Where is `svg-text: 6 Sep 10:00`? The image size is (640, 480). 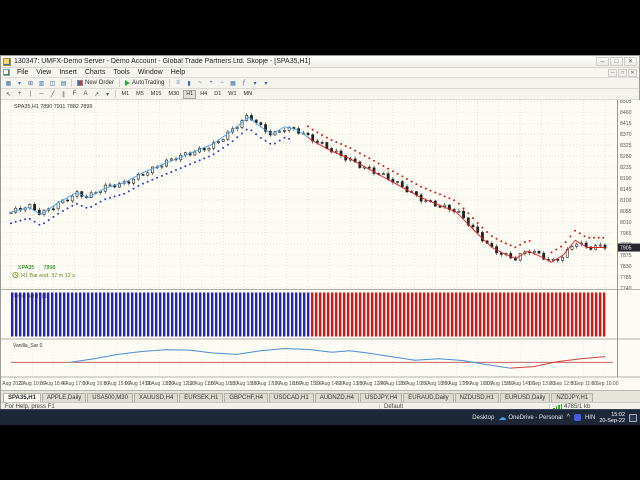 svg-text: 6 Sep 10:00 is located at coordinates (605, 384).